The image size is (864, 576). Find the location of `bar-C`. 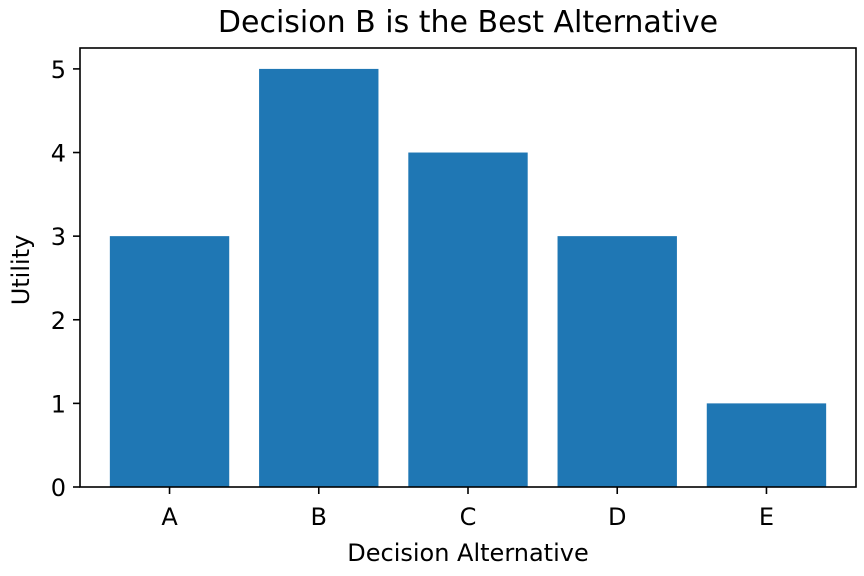

bar-C is located at coordinates (468, 319).